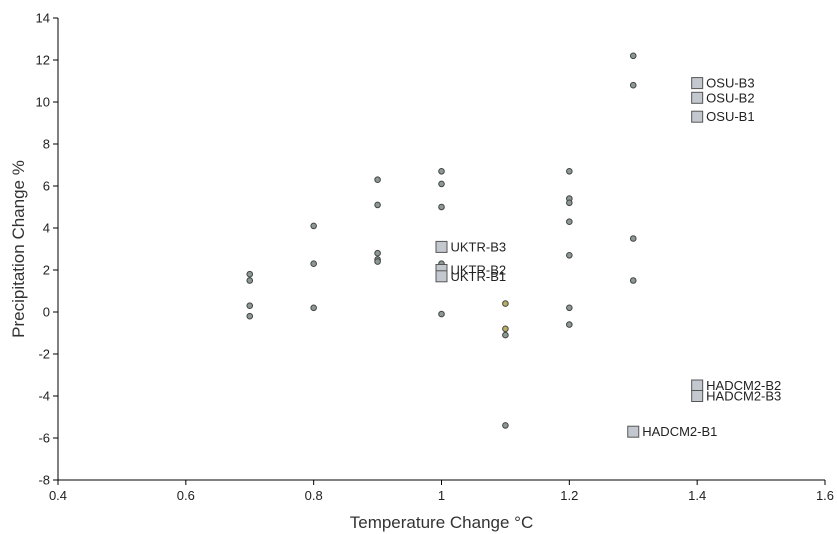  Describe the element at coordinates (18, 249) in the screenshot. I see `y-axis-title: Precipitation Change %` at that location.